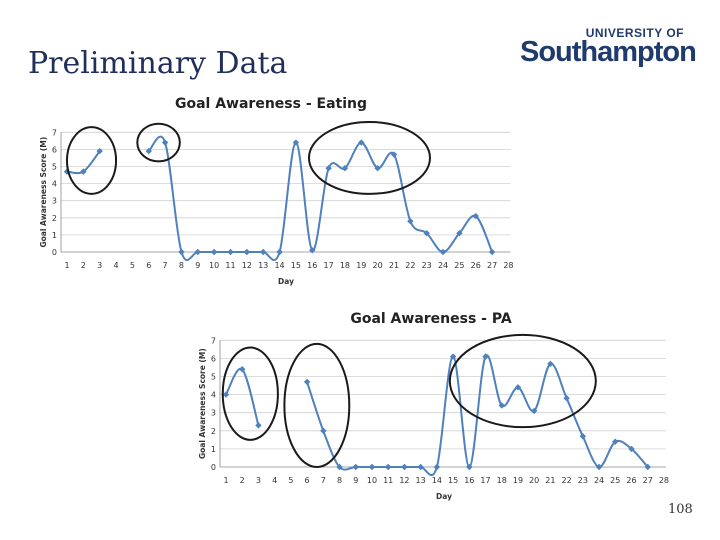 The width and height of the screenshot is (720, 540). Describe the element at coordinates (664, 480) in the screenshot. I see `x-tick-label: 28` at that location.